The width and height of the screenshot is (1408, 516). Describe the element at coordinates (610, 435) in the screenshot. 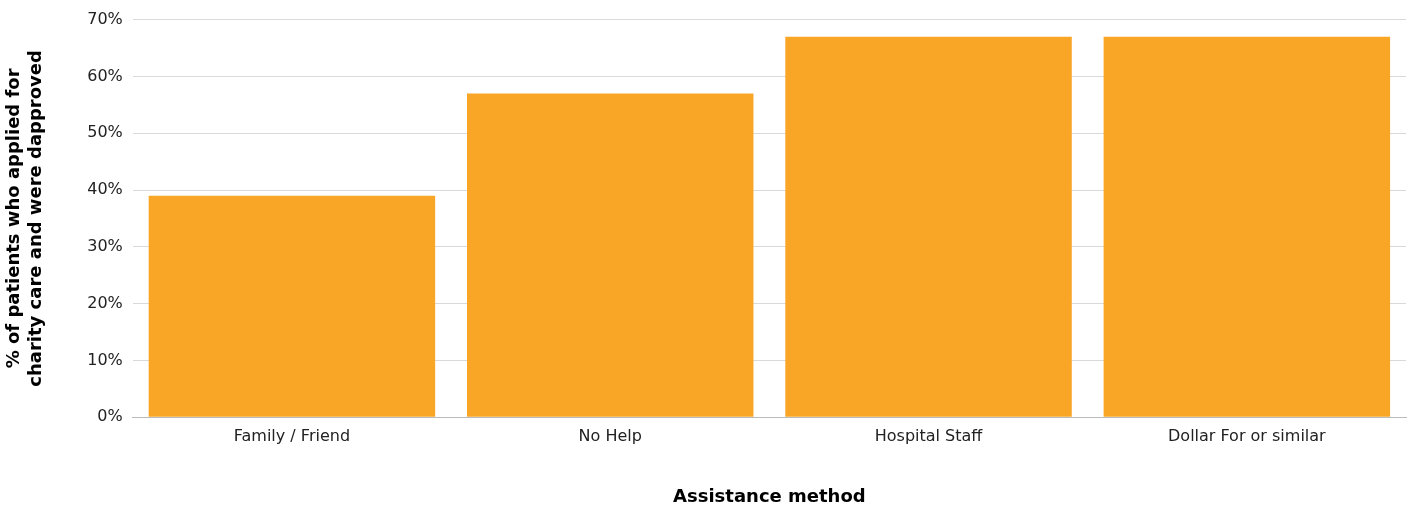

I see `x-tick-label: No Help` at that location.